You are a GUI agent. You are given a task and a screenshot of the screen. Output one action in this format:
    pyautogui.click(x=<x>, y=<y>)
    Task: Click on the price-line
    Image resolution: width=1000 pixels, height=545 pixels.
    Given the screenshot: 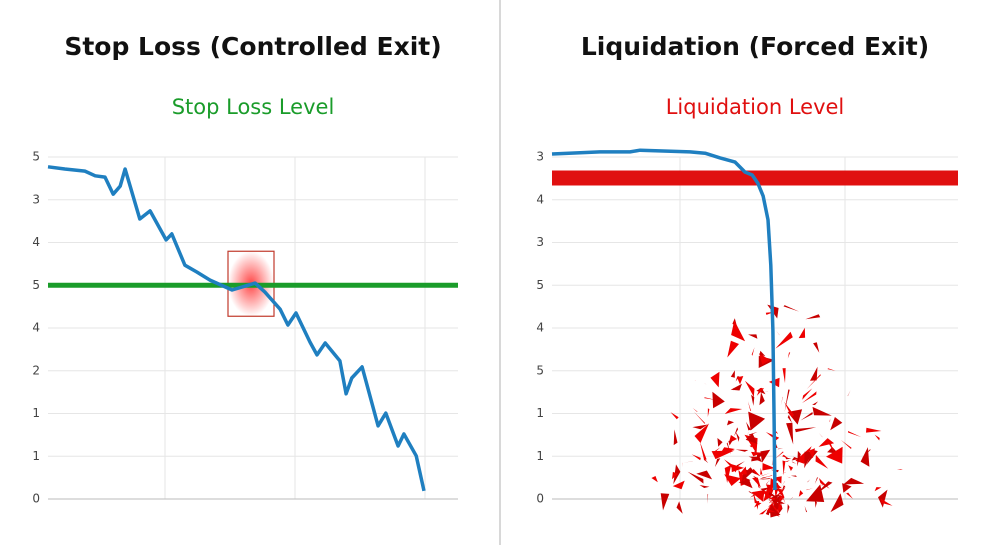 What is the action you would take?
    pyautogui.click(x=664, y=319)
    